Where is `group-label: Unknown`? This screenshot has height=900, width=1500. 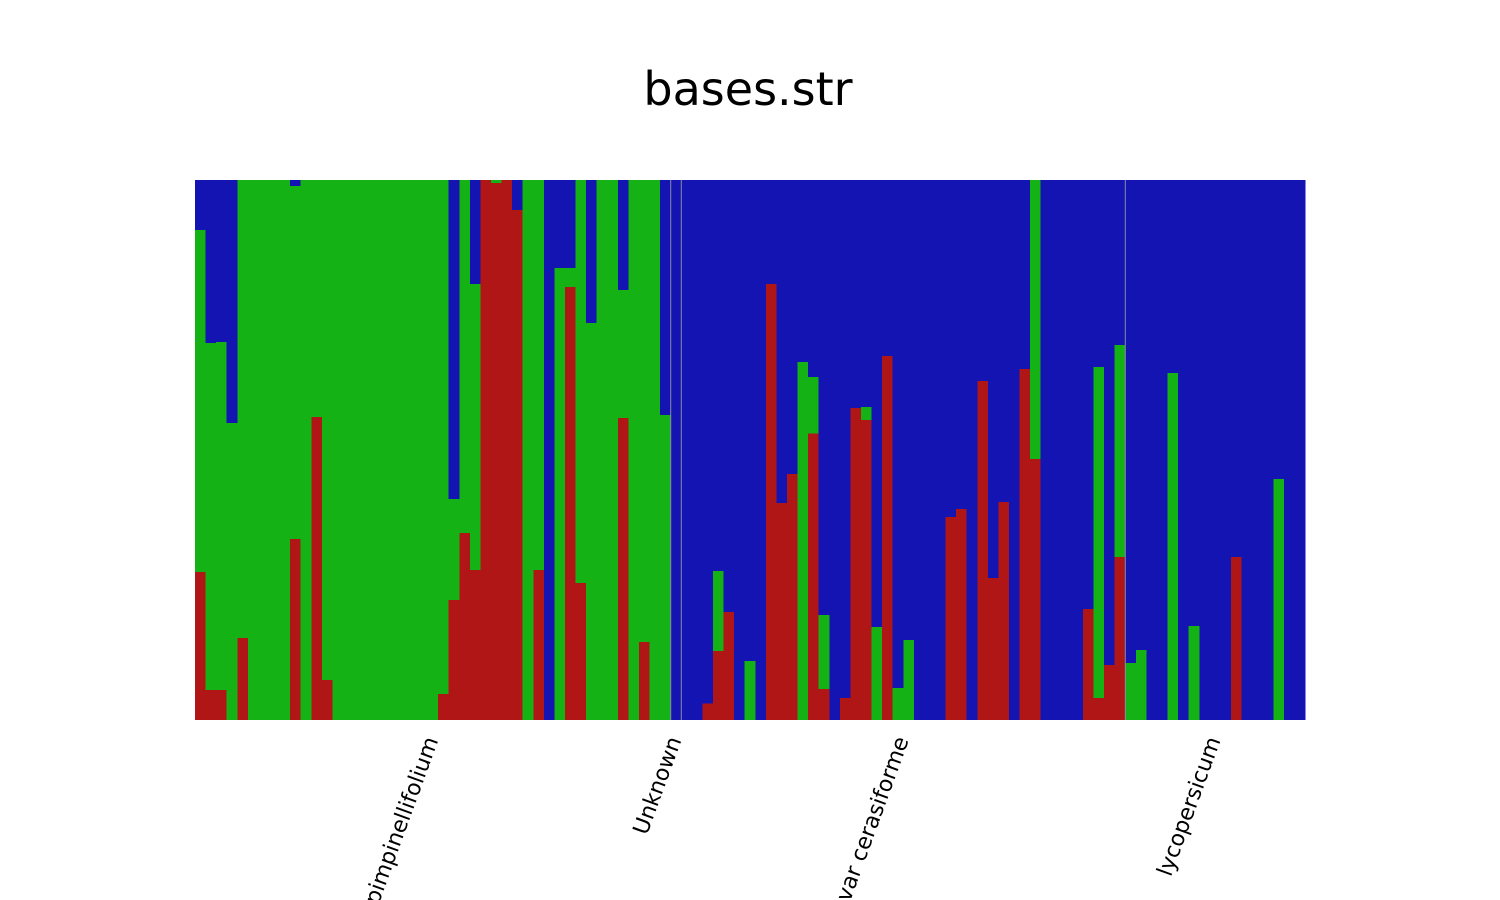 group-label: Unknown is located at coordinates (658, 786).